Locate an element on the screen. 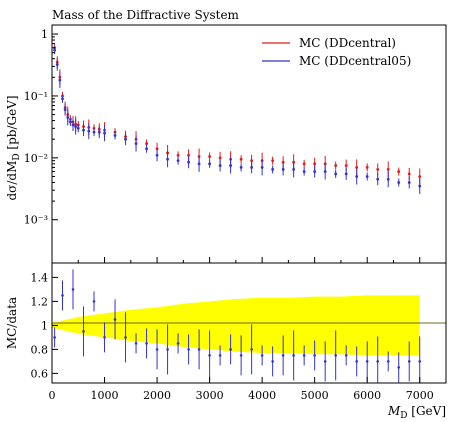 The height and width of the screenshot is (422, 461). chart-title: Mass of the Diffractive System is located at coordinates (146, 15).